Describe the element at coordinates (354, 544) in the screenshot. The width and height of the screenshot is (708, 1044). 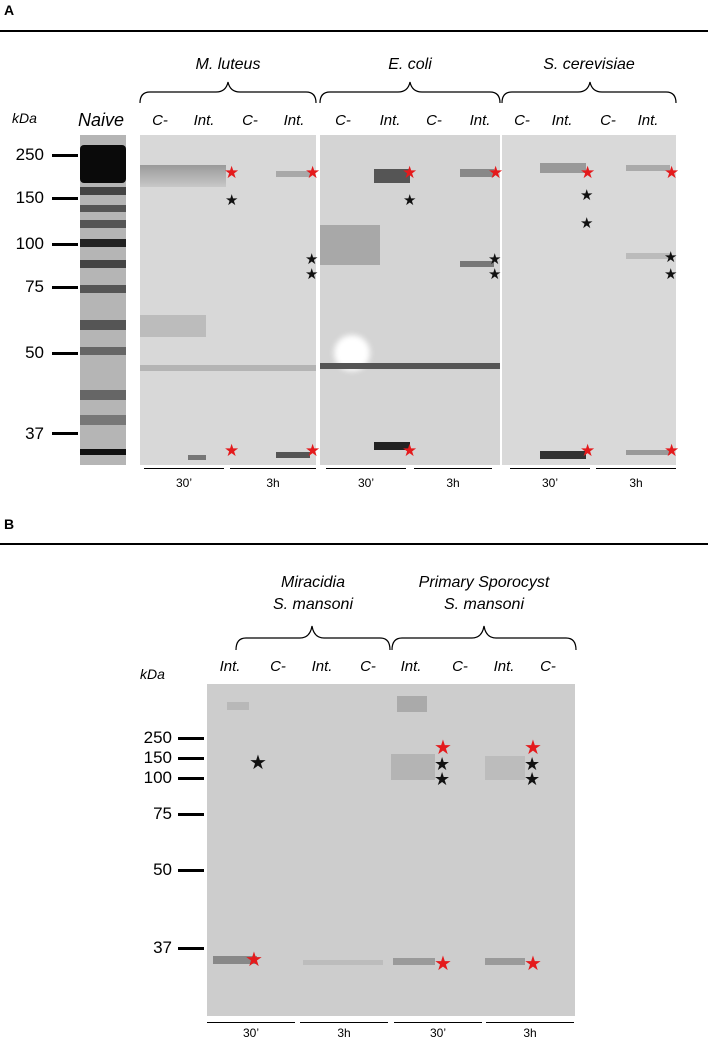
I see `panel-b-rule` at that location.